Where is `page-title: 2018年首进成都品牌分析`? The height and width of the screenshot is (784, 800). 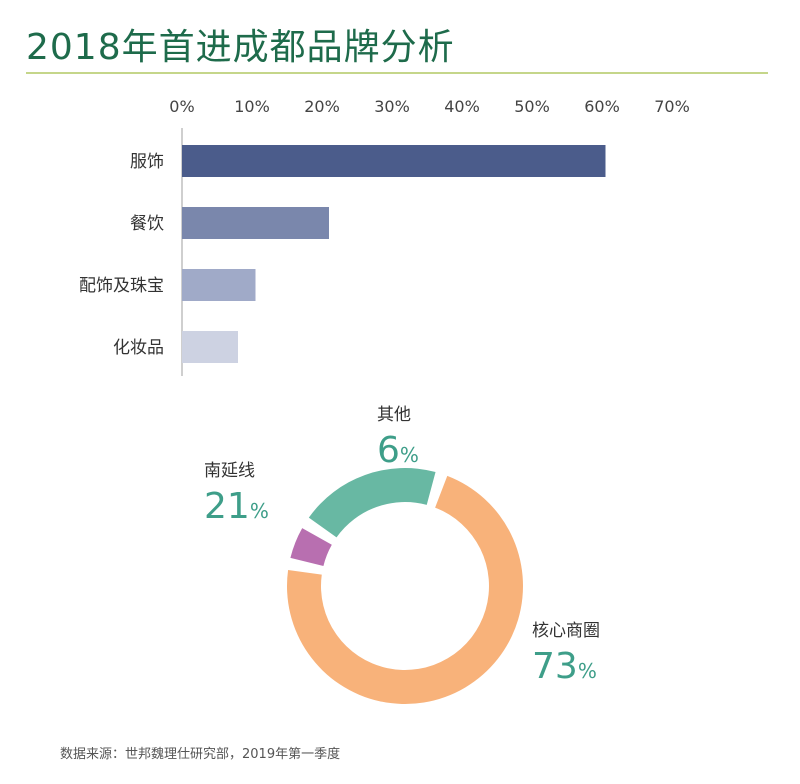 page-title: 2018年首进成都品牌分析 is located at coordinates (240, 47).